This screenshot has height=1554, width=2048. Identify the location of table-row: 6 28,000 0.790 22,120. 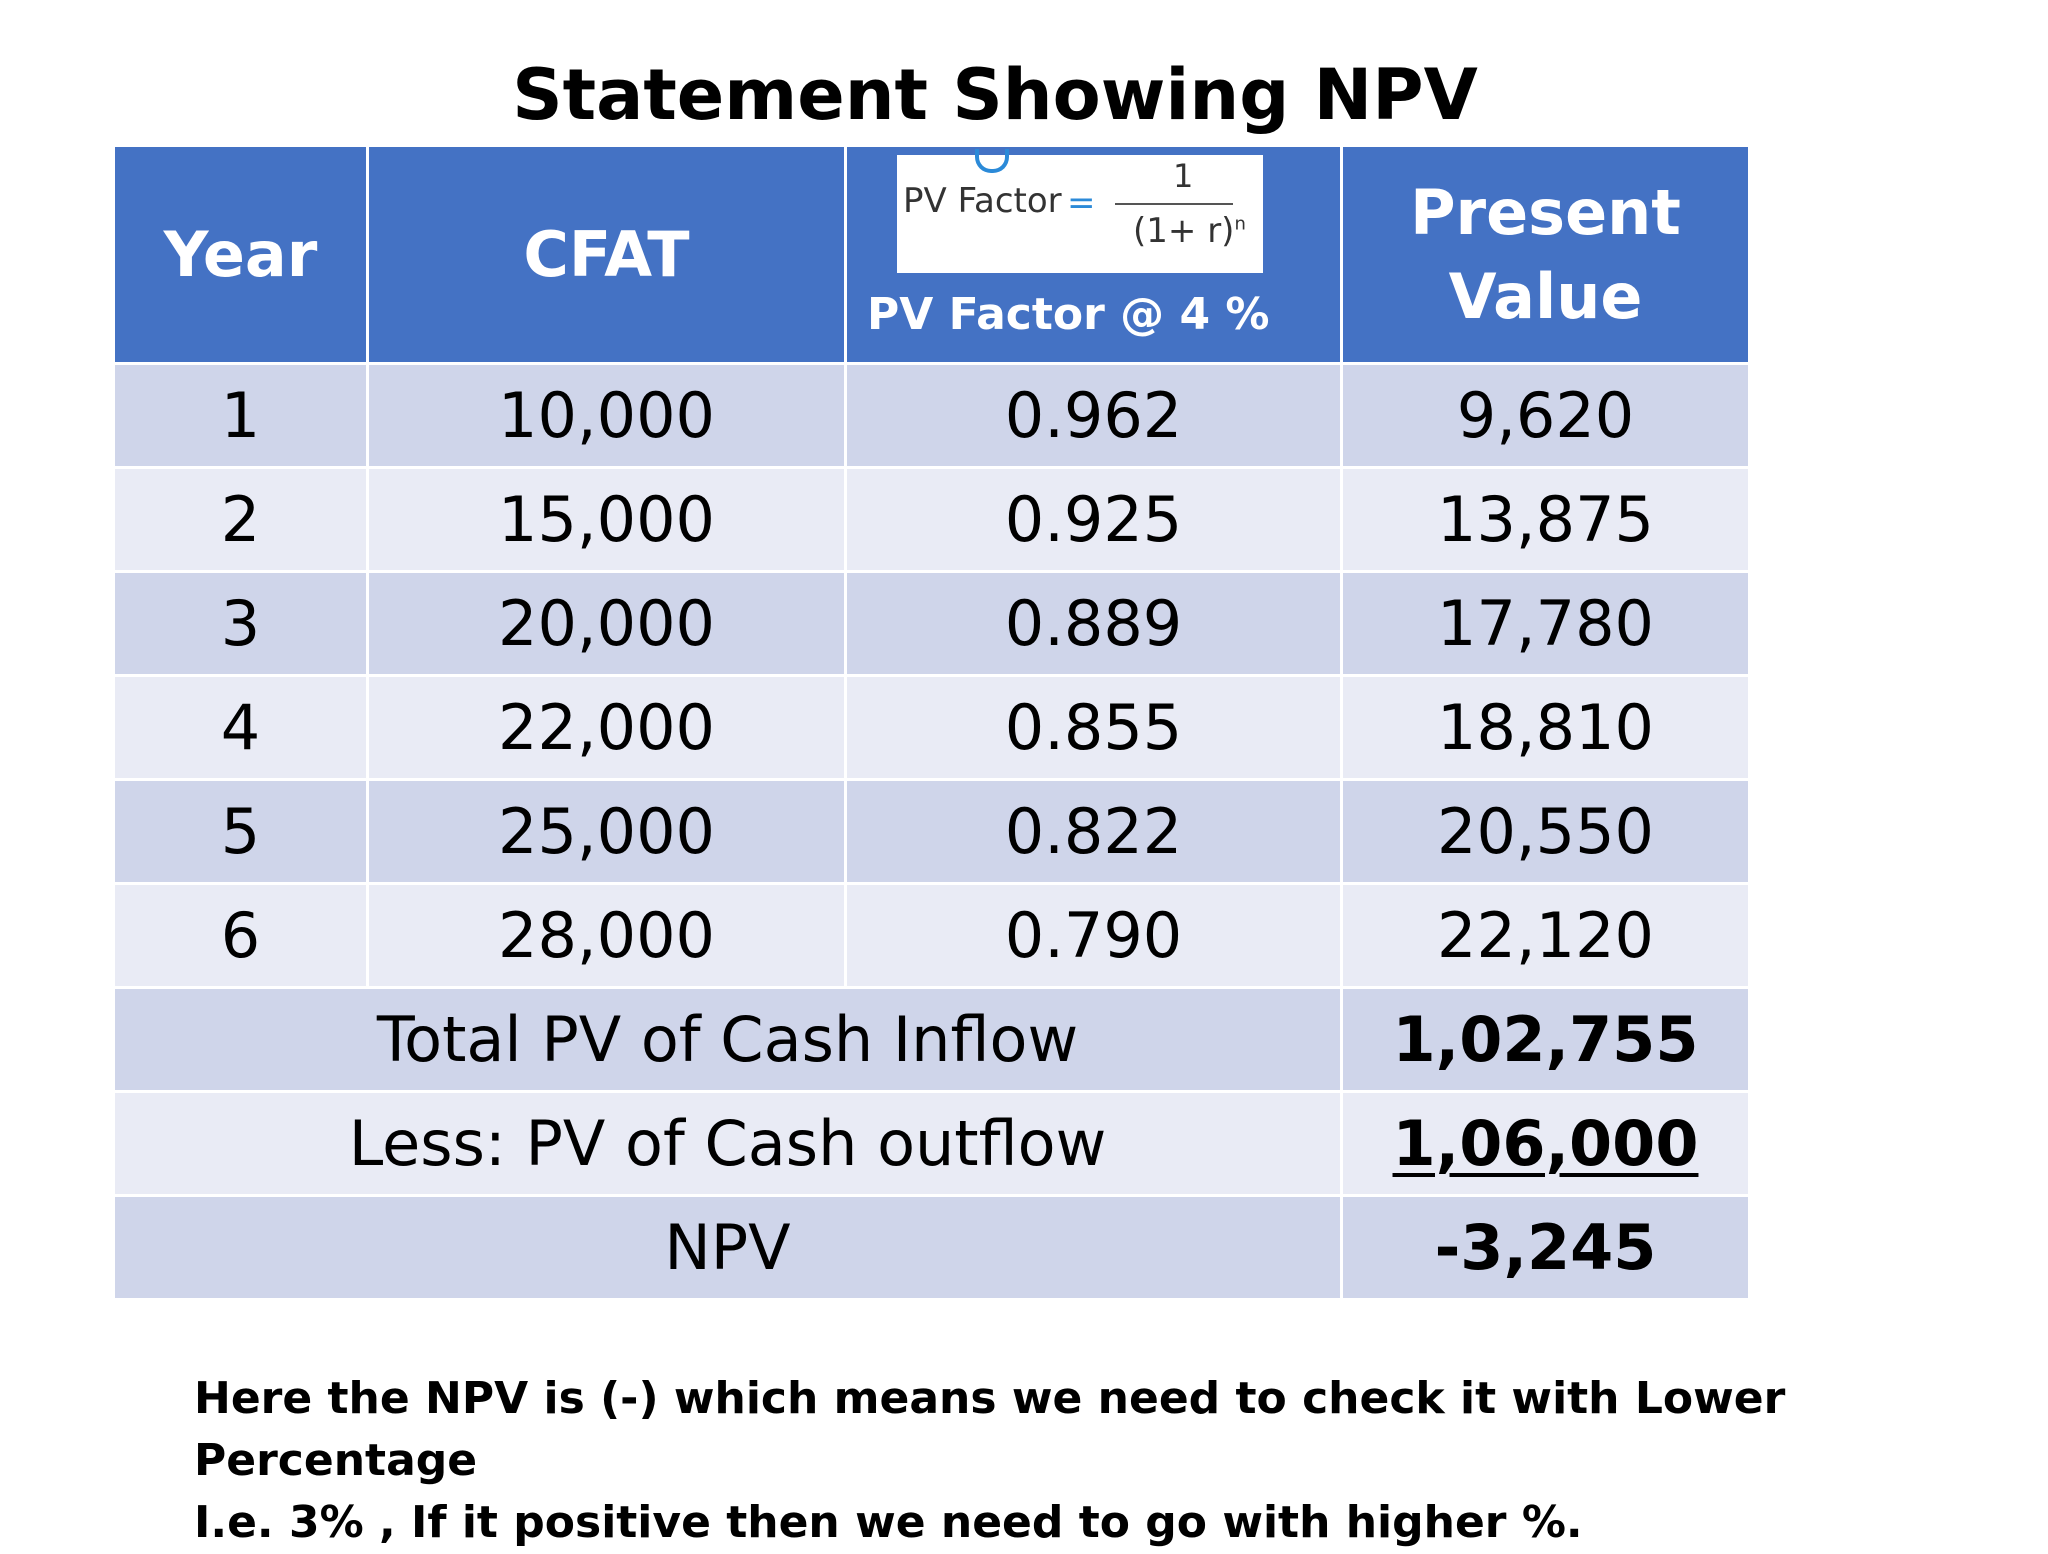
(931, 935).